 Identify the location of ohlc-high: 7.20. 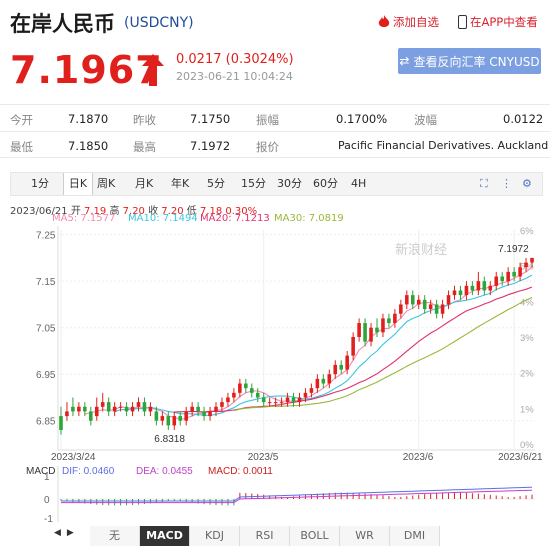
(133, 211).